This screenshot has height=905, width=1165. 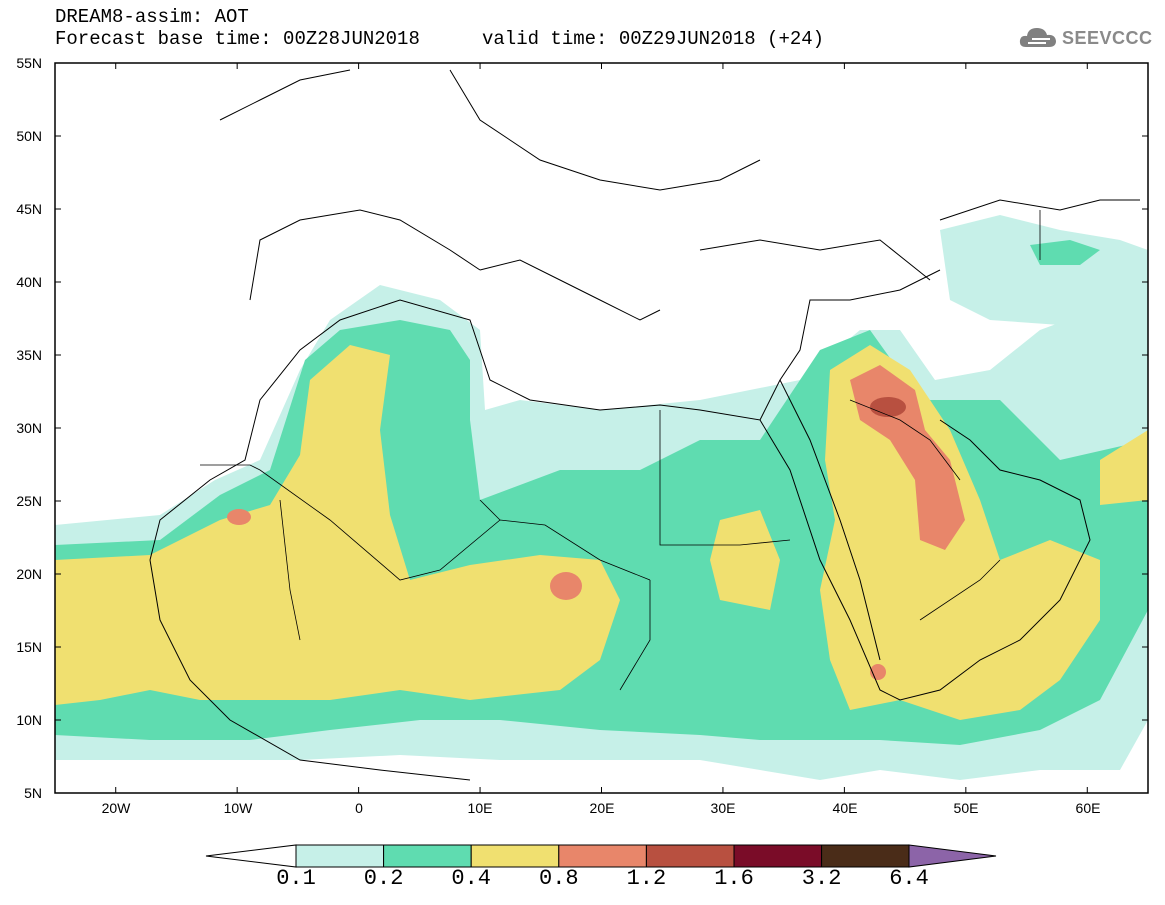 What do you see at coordinates (29, 720) in the screenshot?
I see `lat-tick-10N: 10N` at bounding box center [29, 720].